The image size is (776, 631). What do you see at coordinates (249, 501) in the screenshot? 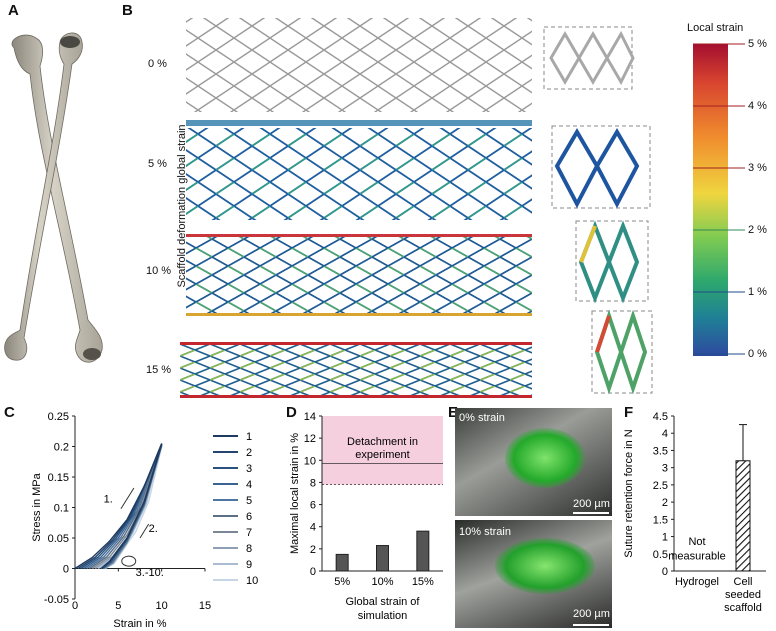
I see `c-legend-label: 5` at bounding box center [249, 501].